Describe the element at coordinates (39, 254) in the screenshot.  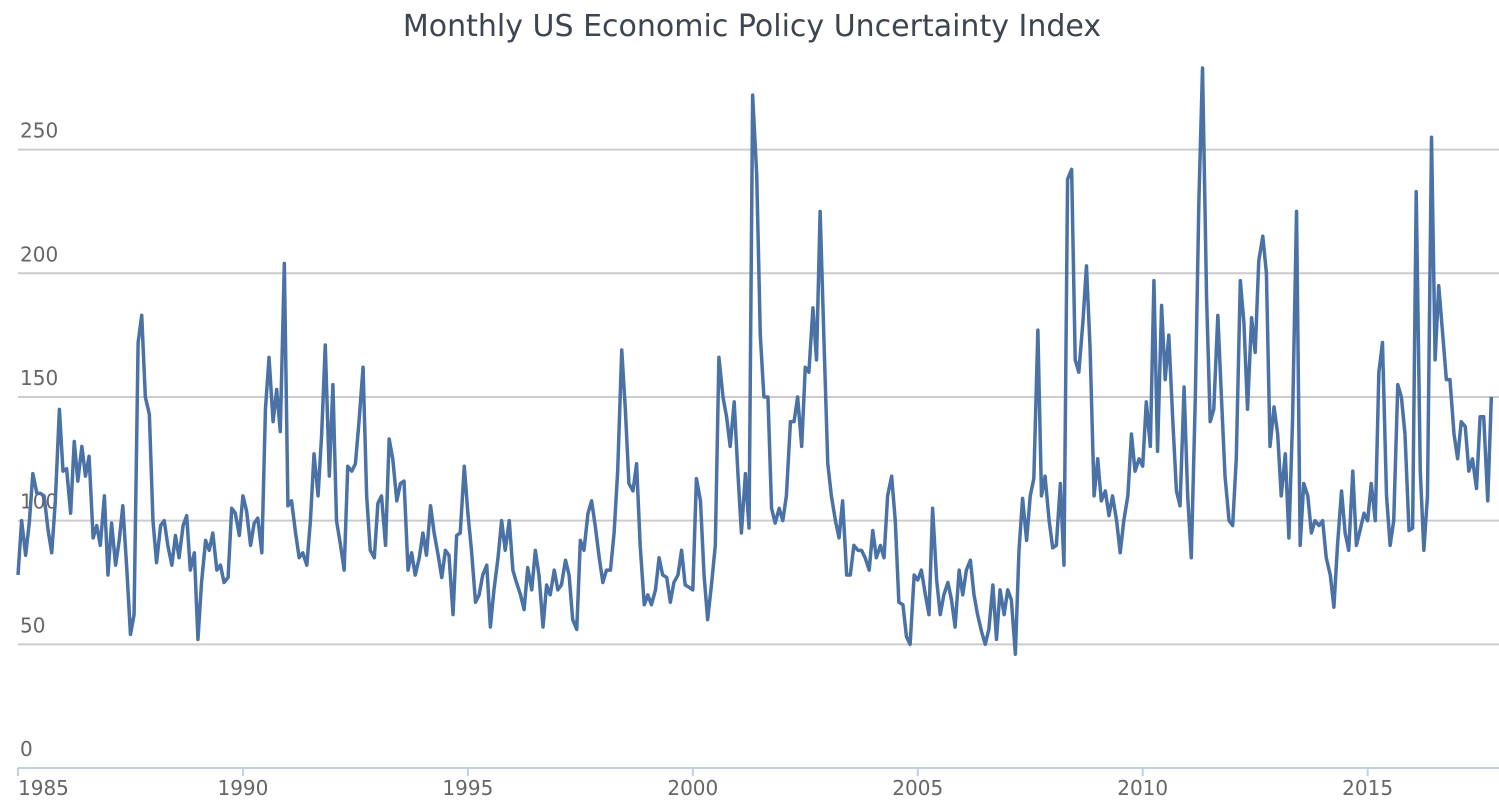
I see `y-tick-label: 200` at that location.